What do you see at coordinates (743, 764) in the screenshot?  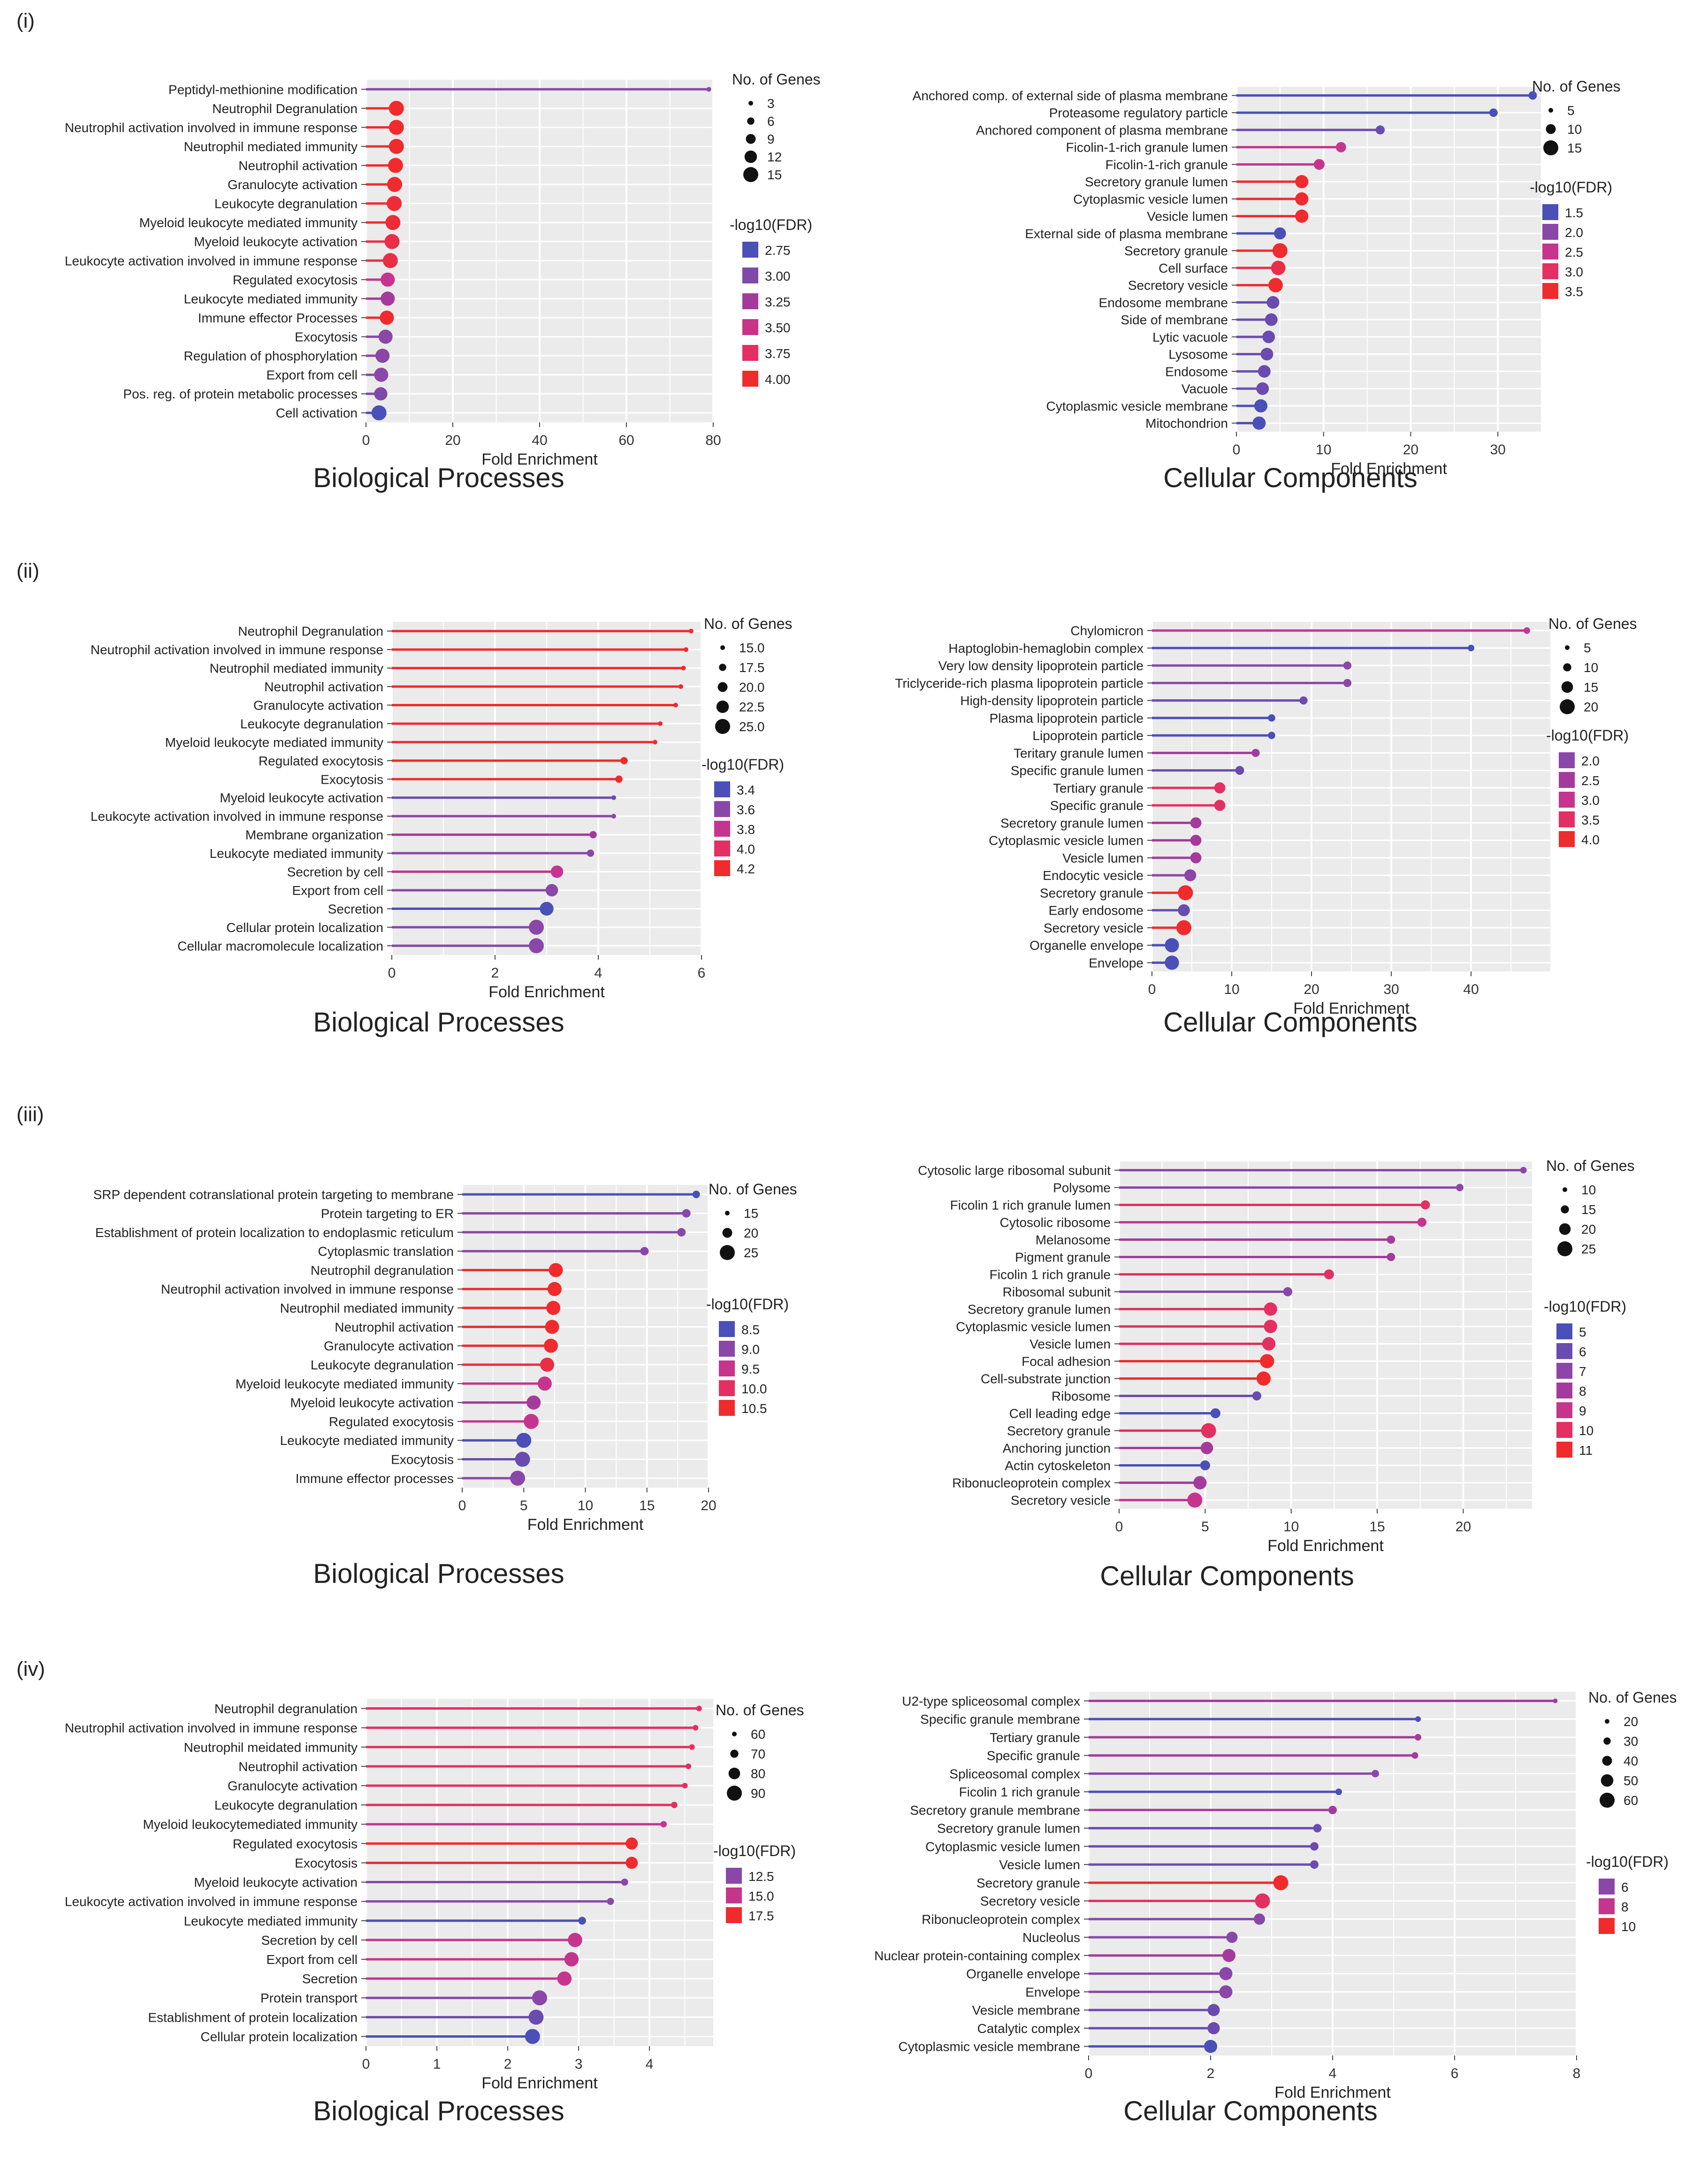 I see `legend-color-title: -log10(FDR)` at bounding box center [743, 764].